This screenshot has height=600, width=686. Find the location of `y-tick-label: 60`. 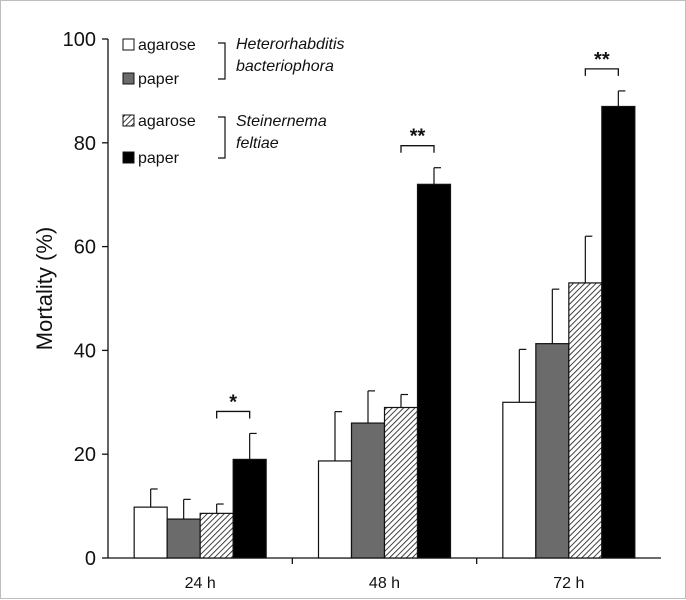

y-tick-label: 60 is located at coordinates (85, 248).